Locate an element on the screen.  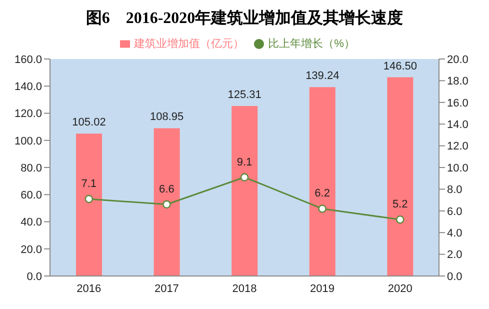
y2-tick-label: 2.0 is located at coordinates (454, 255).